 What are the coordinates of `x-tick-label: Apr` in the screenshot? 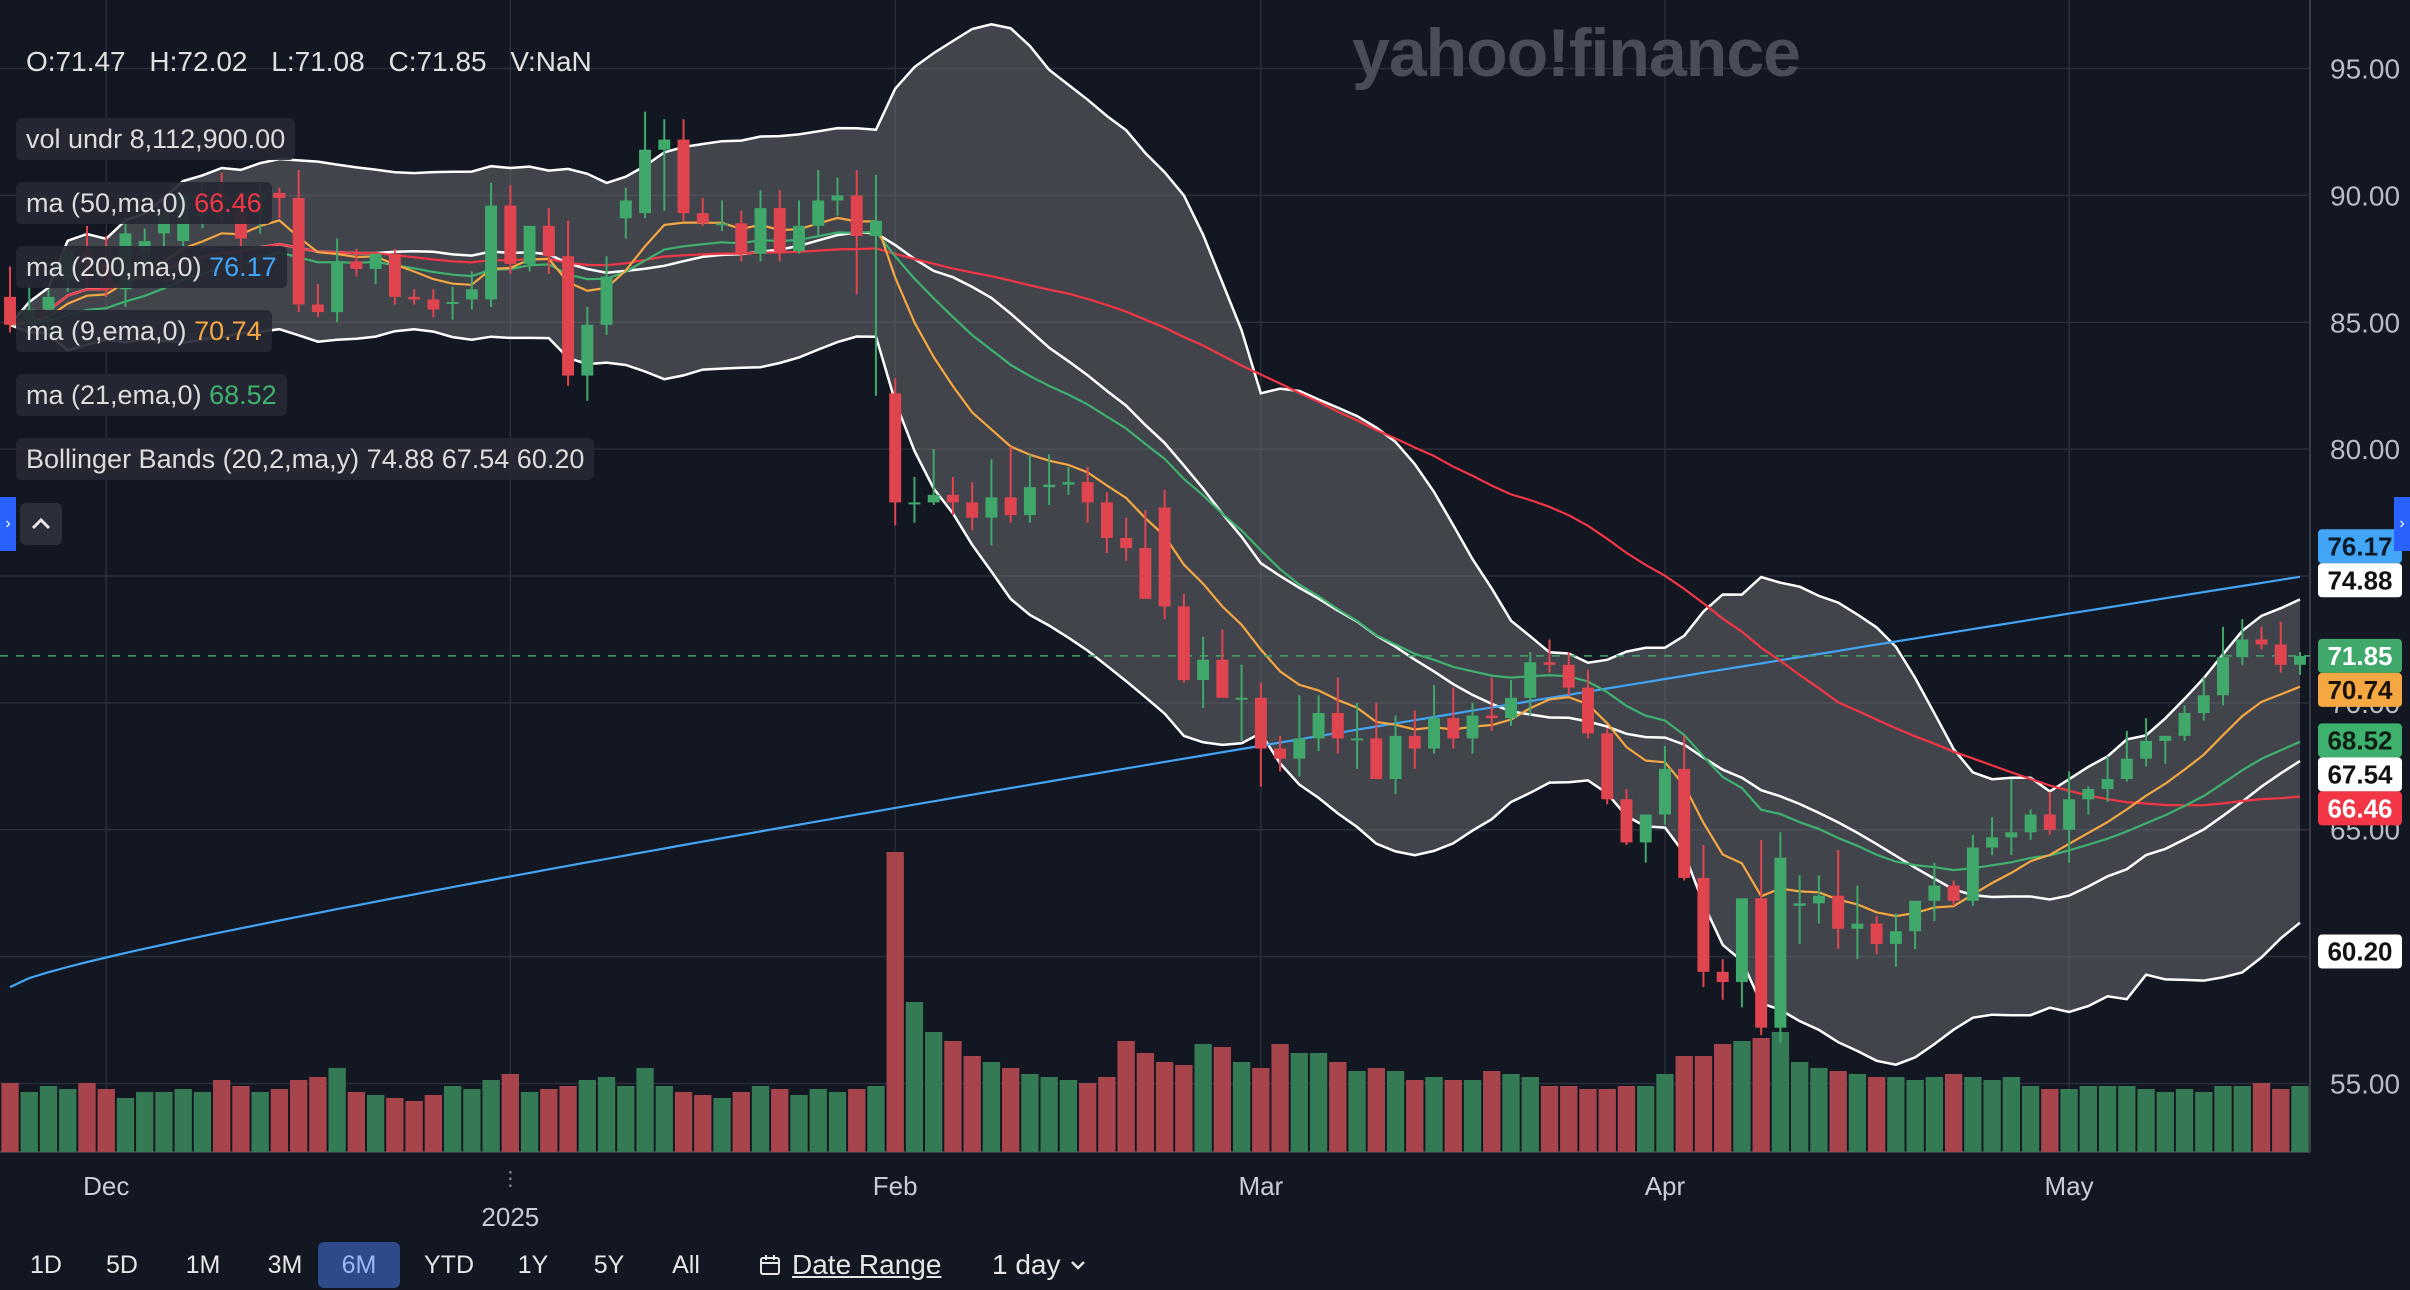 It's located at (1665, 1186).